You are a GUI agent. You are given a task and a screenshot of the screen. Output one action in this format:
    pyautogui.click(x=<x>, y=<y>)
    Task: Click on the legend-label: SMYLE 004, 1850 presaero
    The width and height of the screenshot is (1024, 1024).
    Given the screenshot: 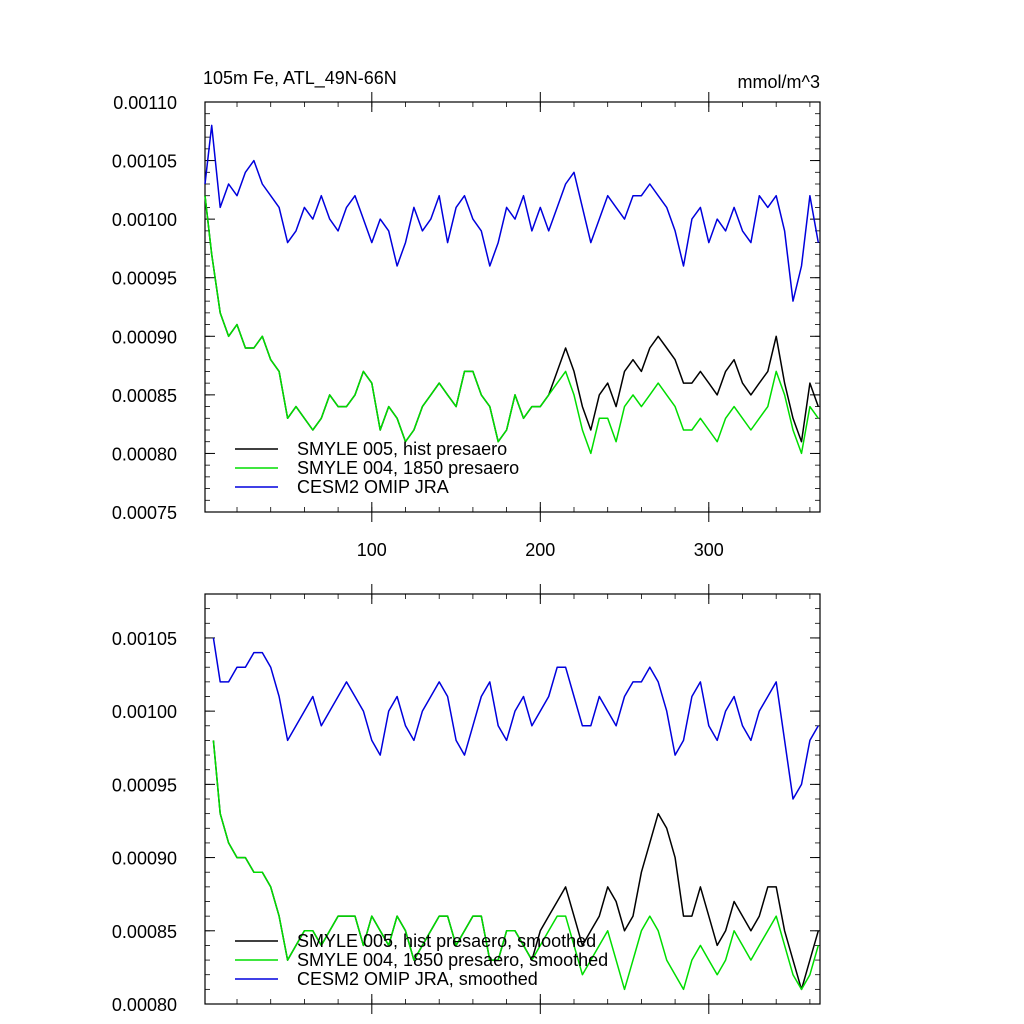 What is the action you would take?
    pyautogui.click(x=408, y=468)
    